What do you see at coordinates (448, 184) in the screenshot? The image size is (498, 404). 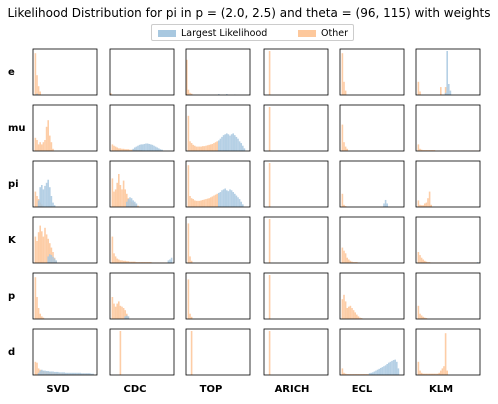 I see `panel-pi-klm` at bounding box center [448, 184].